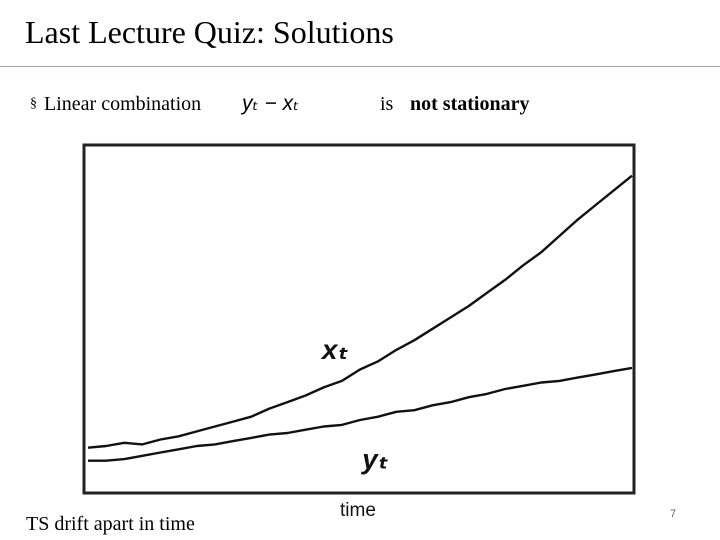 The image size is (720, 540). I want to click on title-divider, so click(360, 66).